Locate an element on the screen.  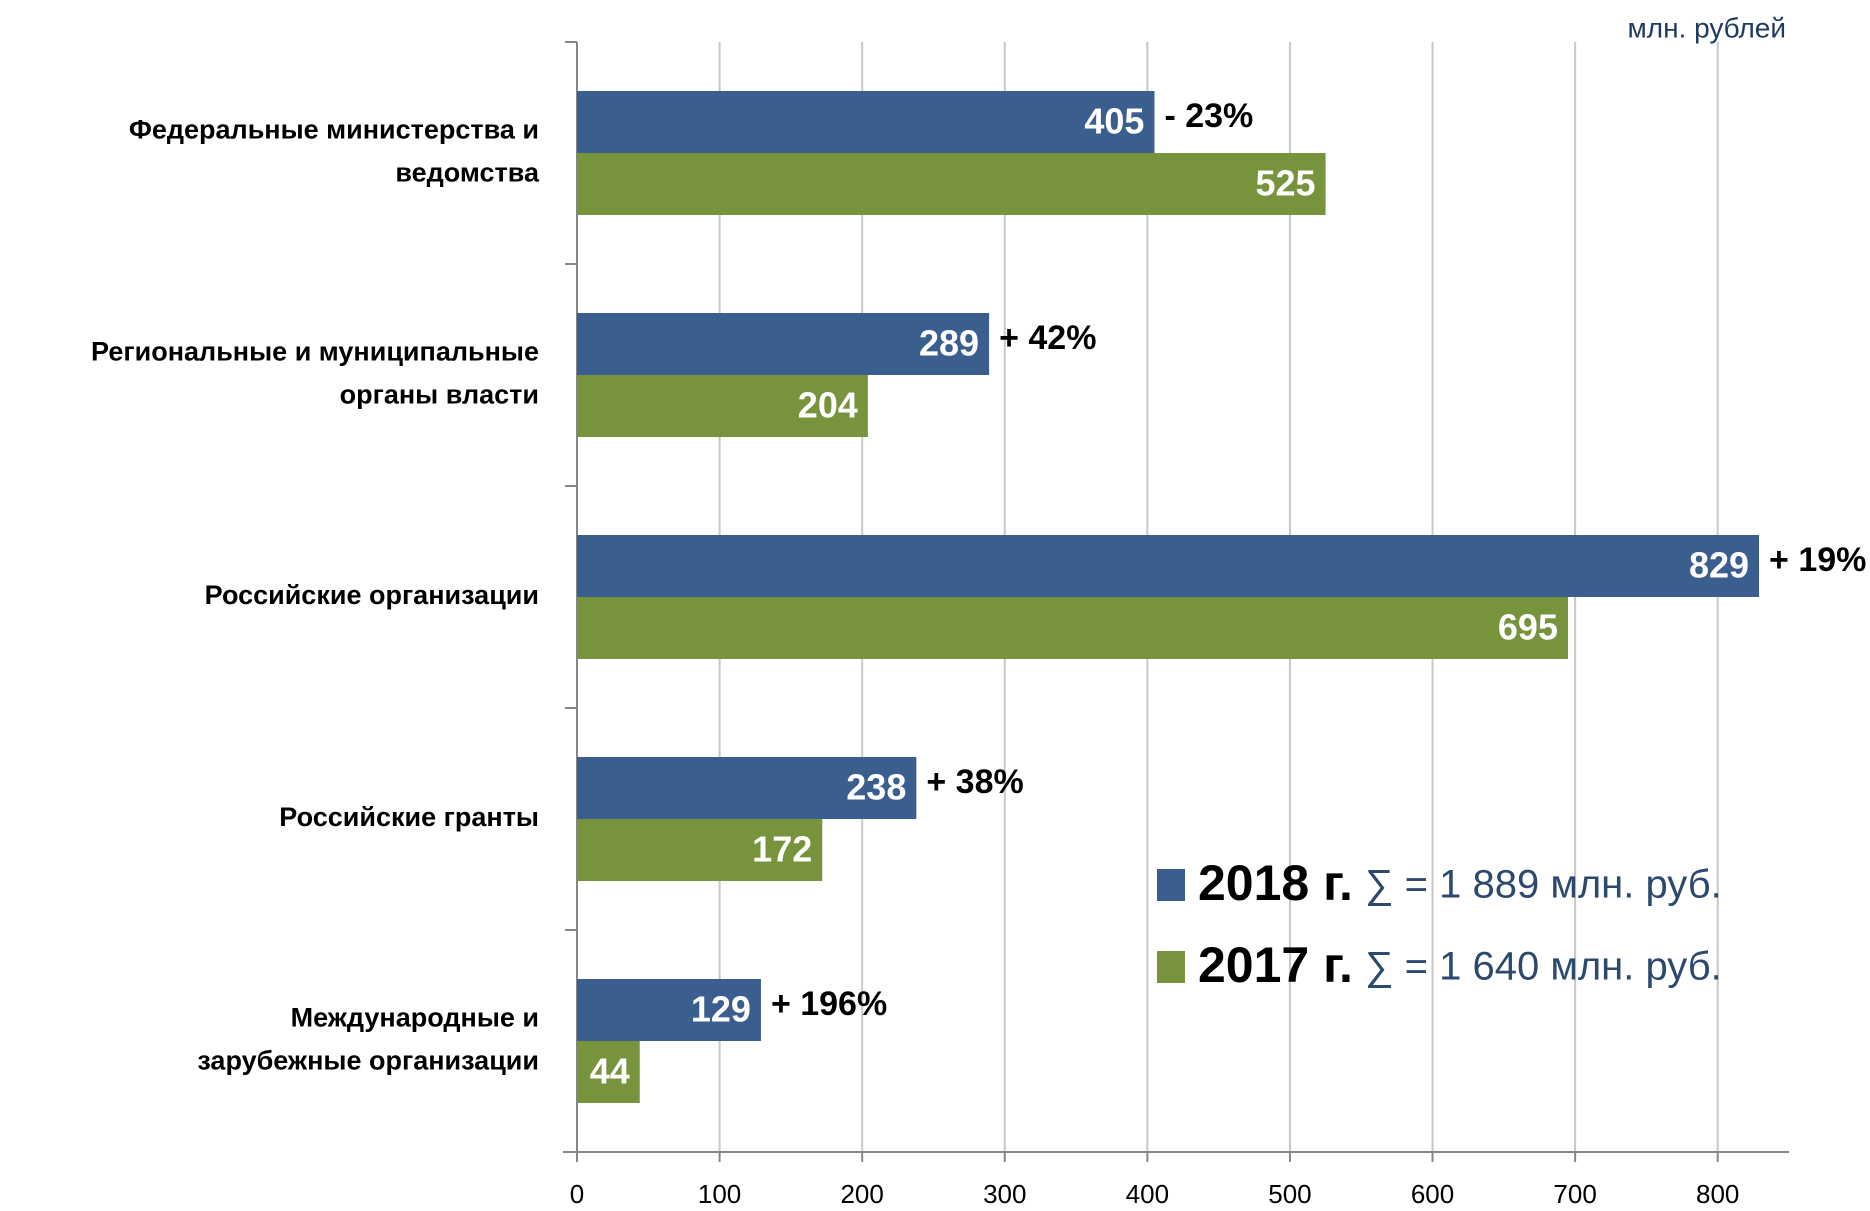
change-annotation: - 23% is located at coordinates (1208, 116).